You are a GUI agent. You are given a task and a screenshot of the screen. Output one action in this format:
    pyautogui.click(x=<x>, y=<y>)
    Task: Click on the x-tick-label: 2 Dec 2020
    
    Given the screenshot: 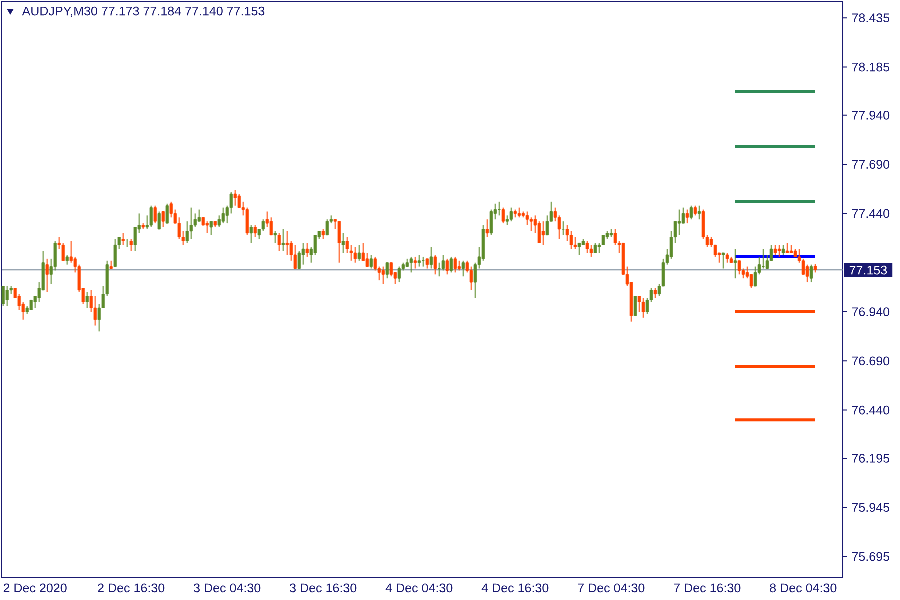 What is the action you would take?
    pyautogui.click(x=35, y=588)
    